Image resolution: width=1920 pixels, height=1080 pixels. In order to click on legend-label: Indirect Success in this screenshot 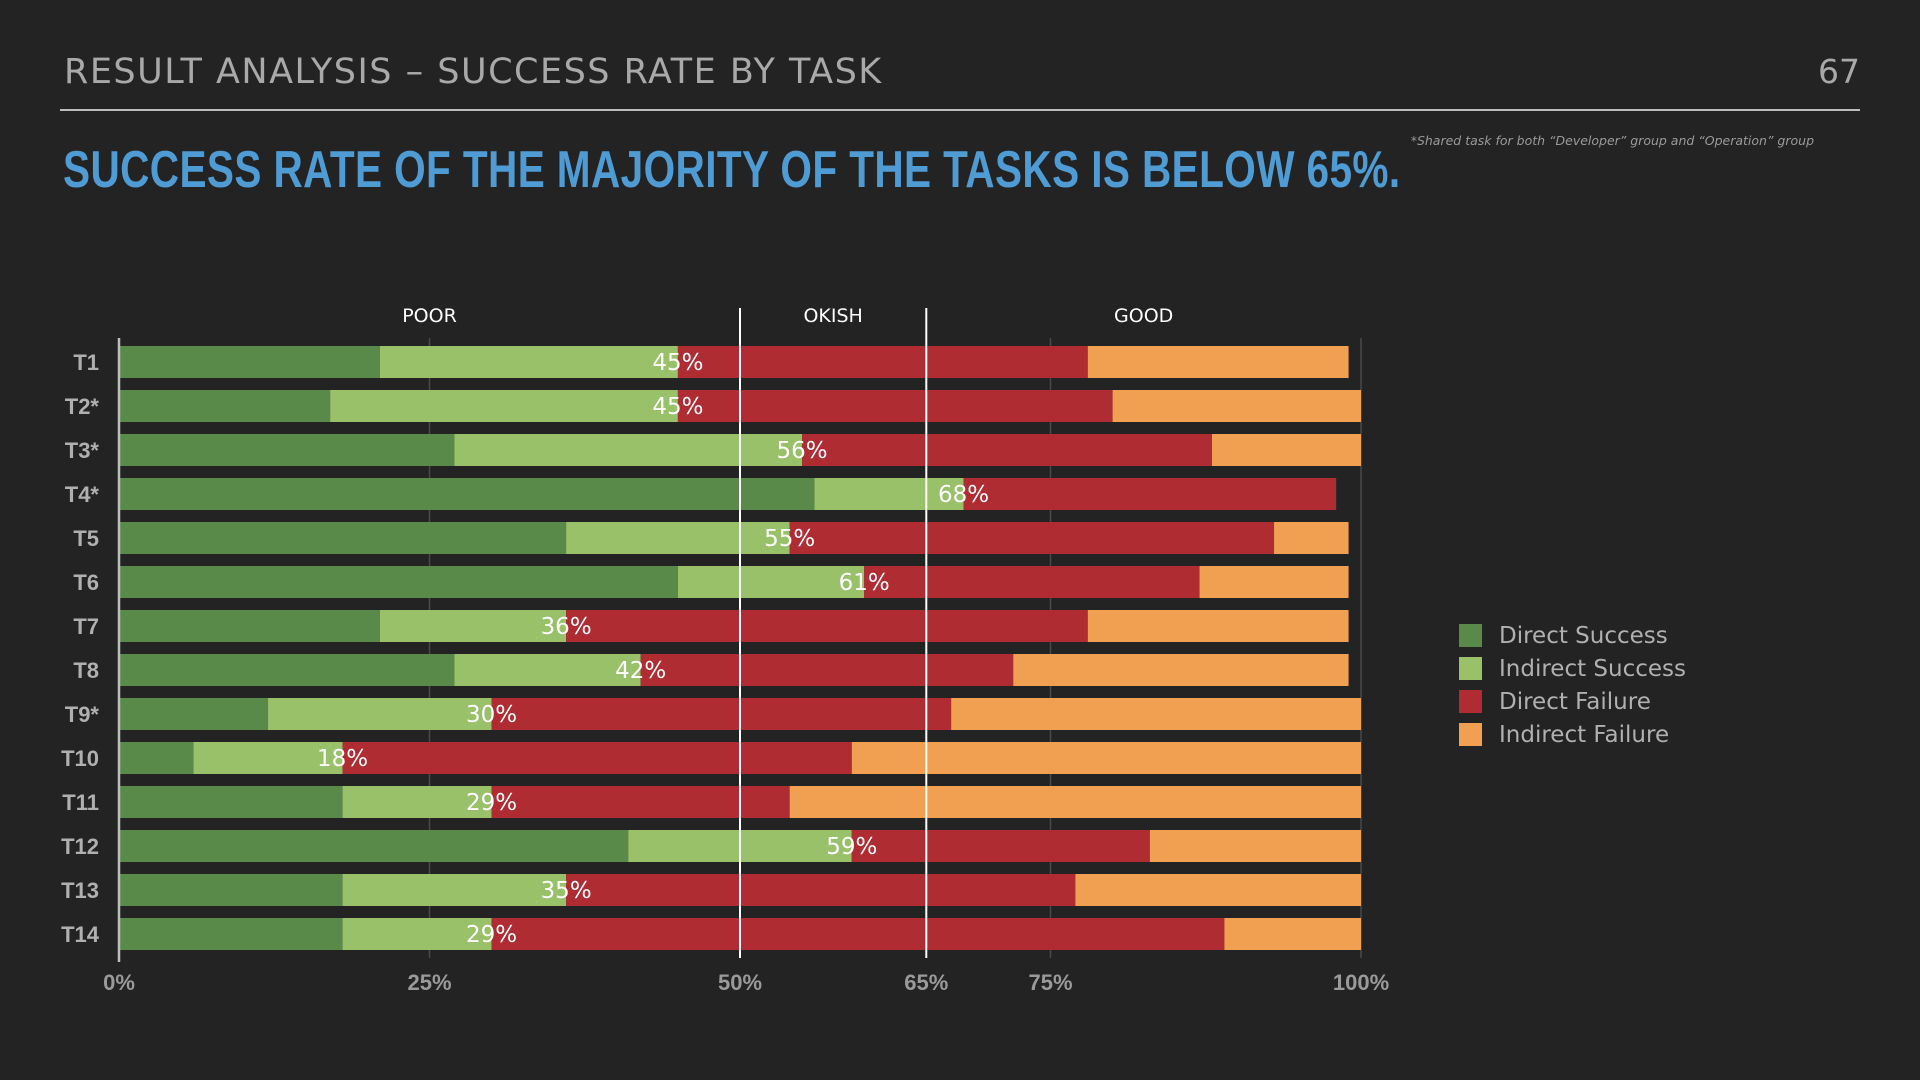, I will do `click(1593, 668)`.